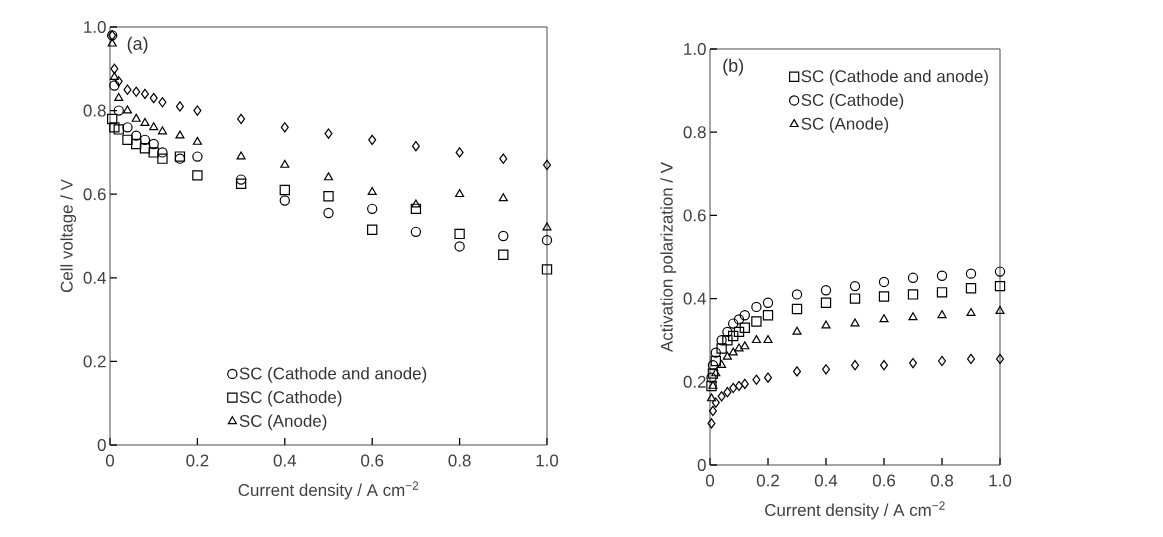 The height and width of the screenshot is (537, 1163). I want to click on y-tick-label: 0.6, so click(94, 194).